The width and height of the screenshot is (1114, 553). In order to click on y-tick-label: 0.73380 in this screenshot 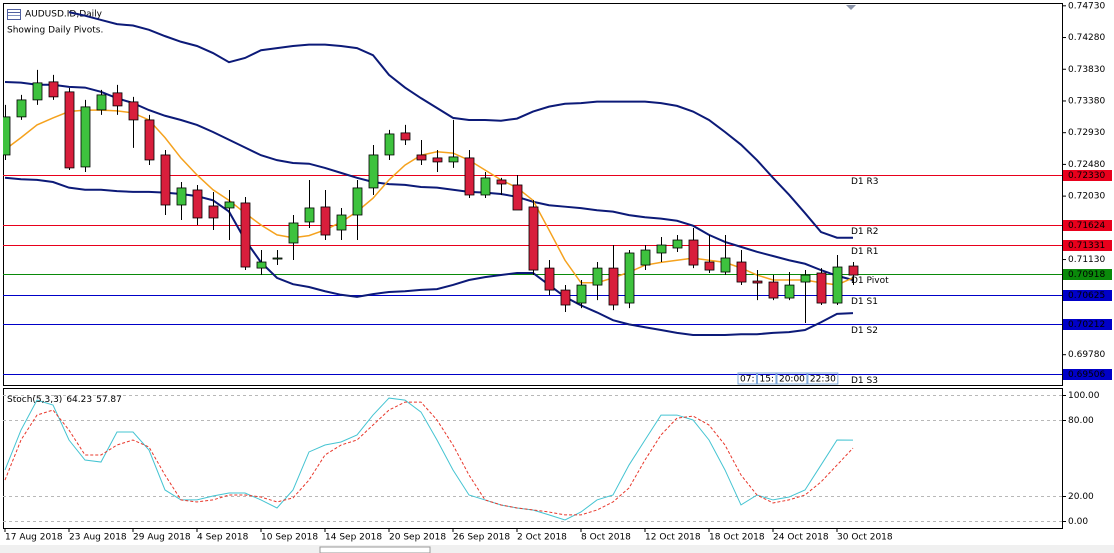, I will do `click(1086, 101)`.